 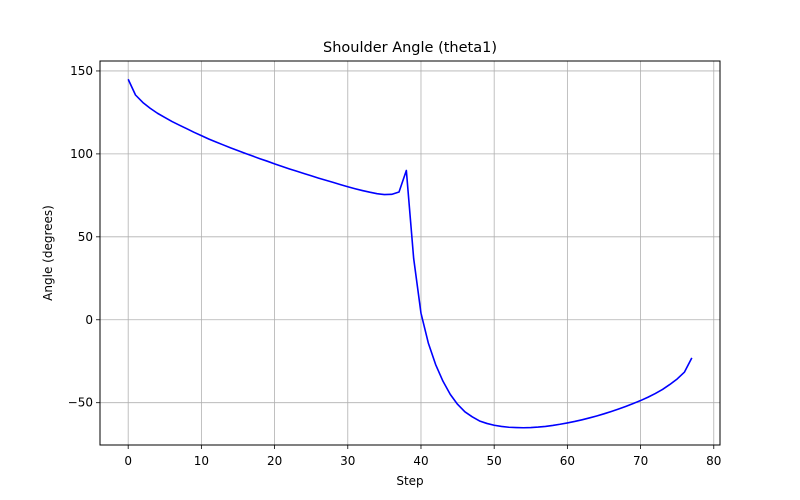 I want to click on x-axis-label: Step, so click(x=409, y=481).